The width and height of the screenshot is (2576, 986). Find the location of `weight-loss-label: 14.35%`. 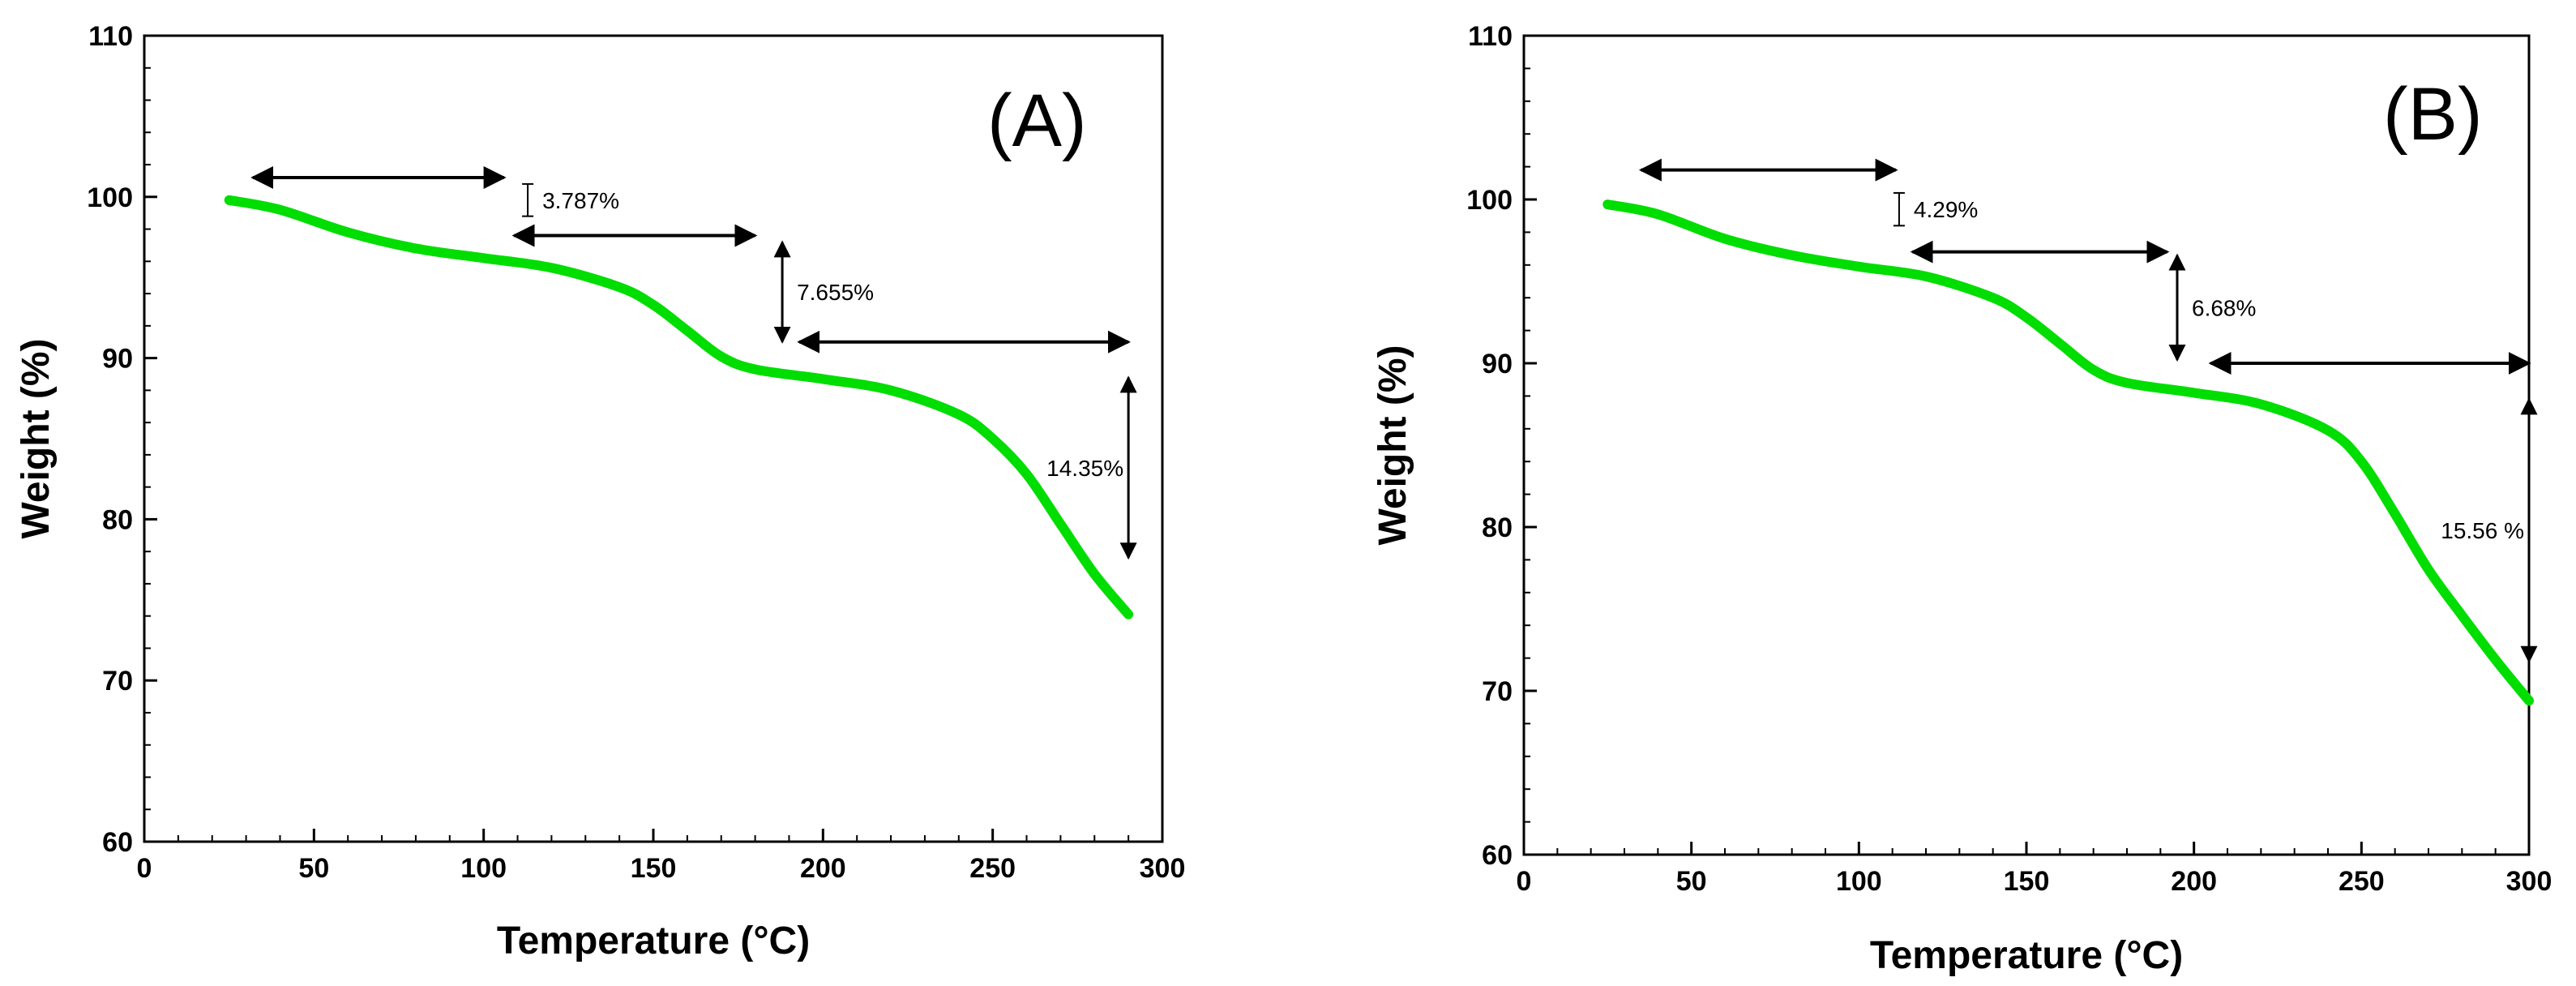

weight-loss-label: 14.35% is located at coordinates (1084, 468).